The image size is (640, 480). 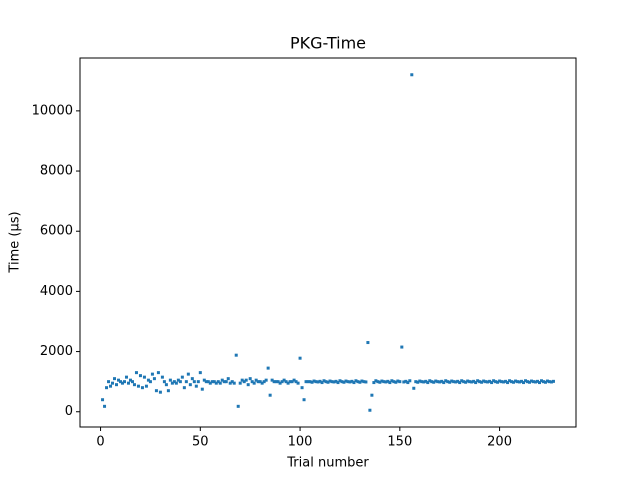 What do you see at coordinates (327, 463) in the screenshot?
I see `x-axis-label: Trial number` at bounding box center [327, 463].